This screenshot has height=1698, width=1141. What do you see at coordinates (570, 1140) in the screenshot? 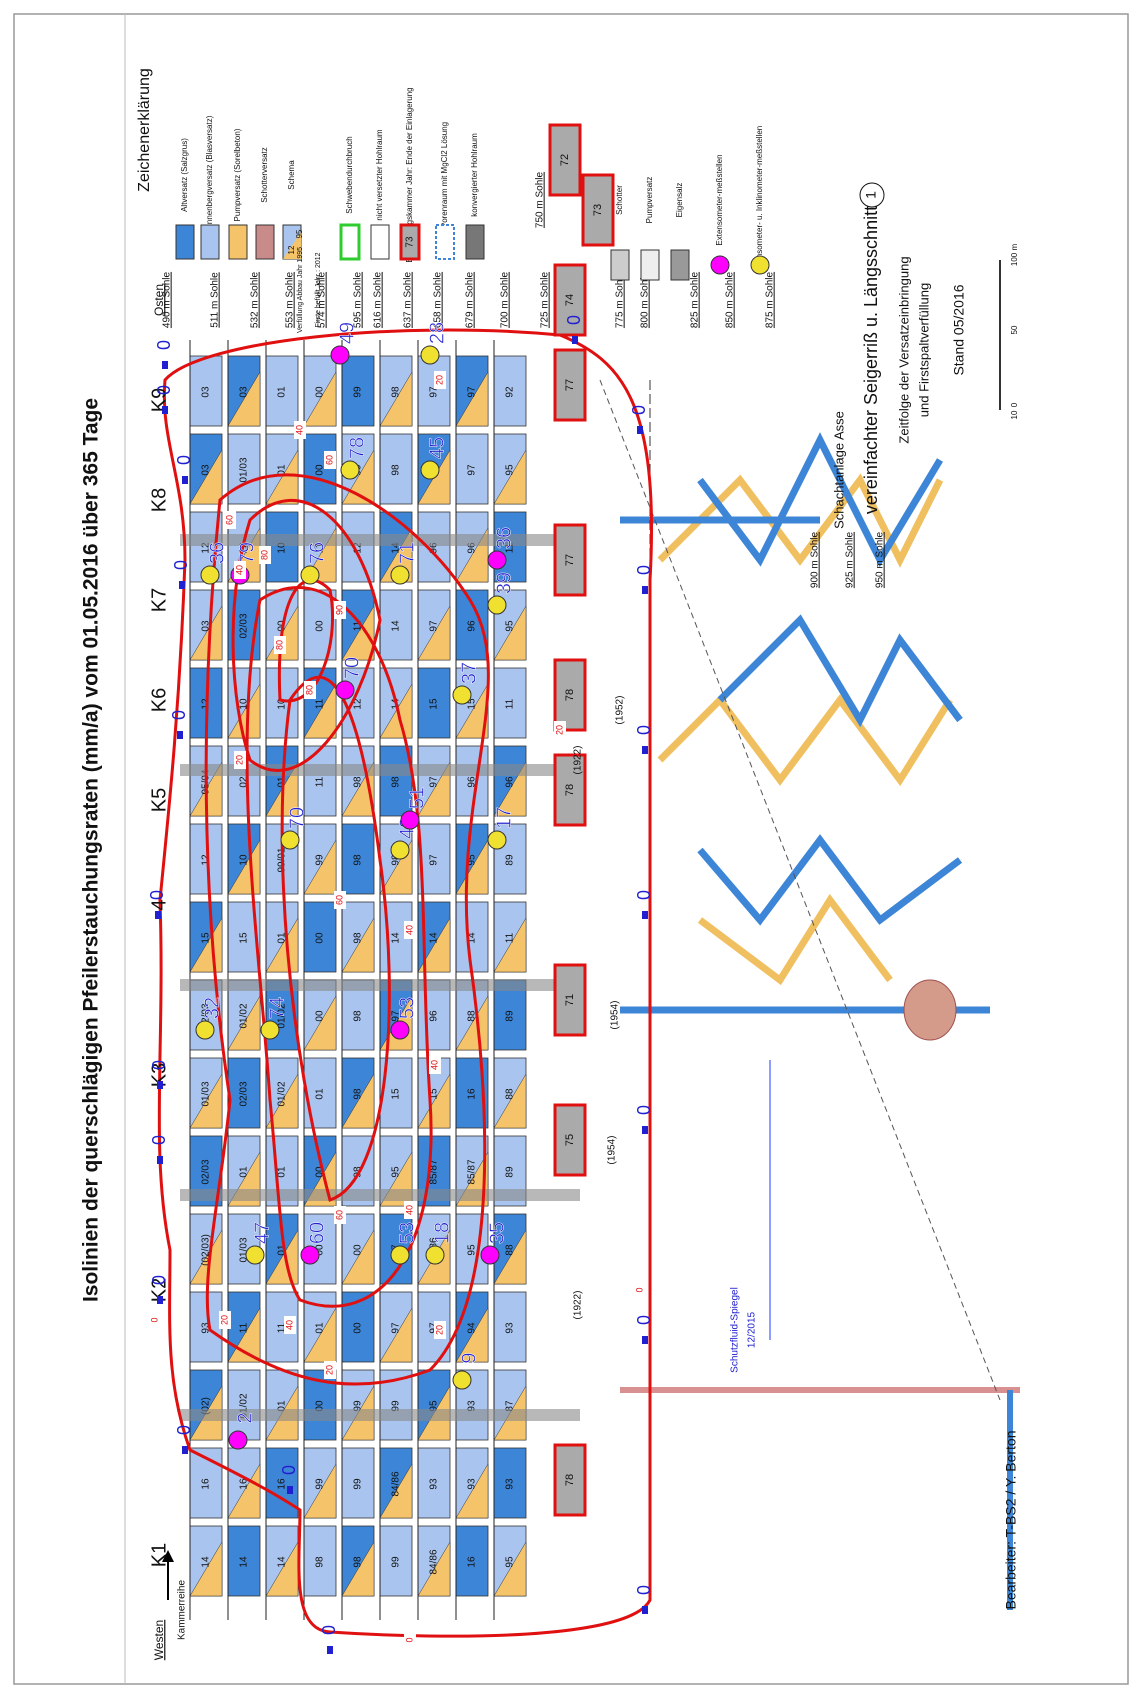
I see `storage-label: 75` at bounding box center [570, 1140].